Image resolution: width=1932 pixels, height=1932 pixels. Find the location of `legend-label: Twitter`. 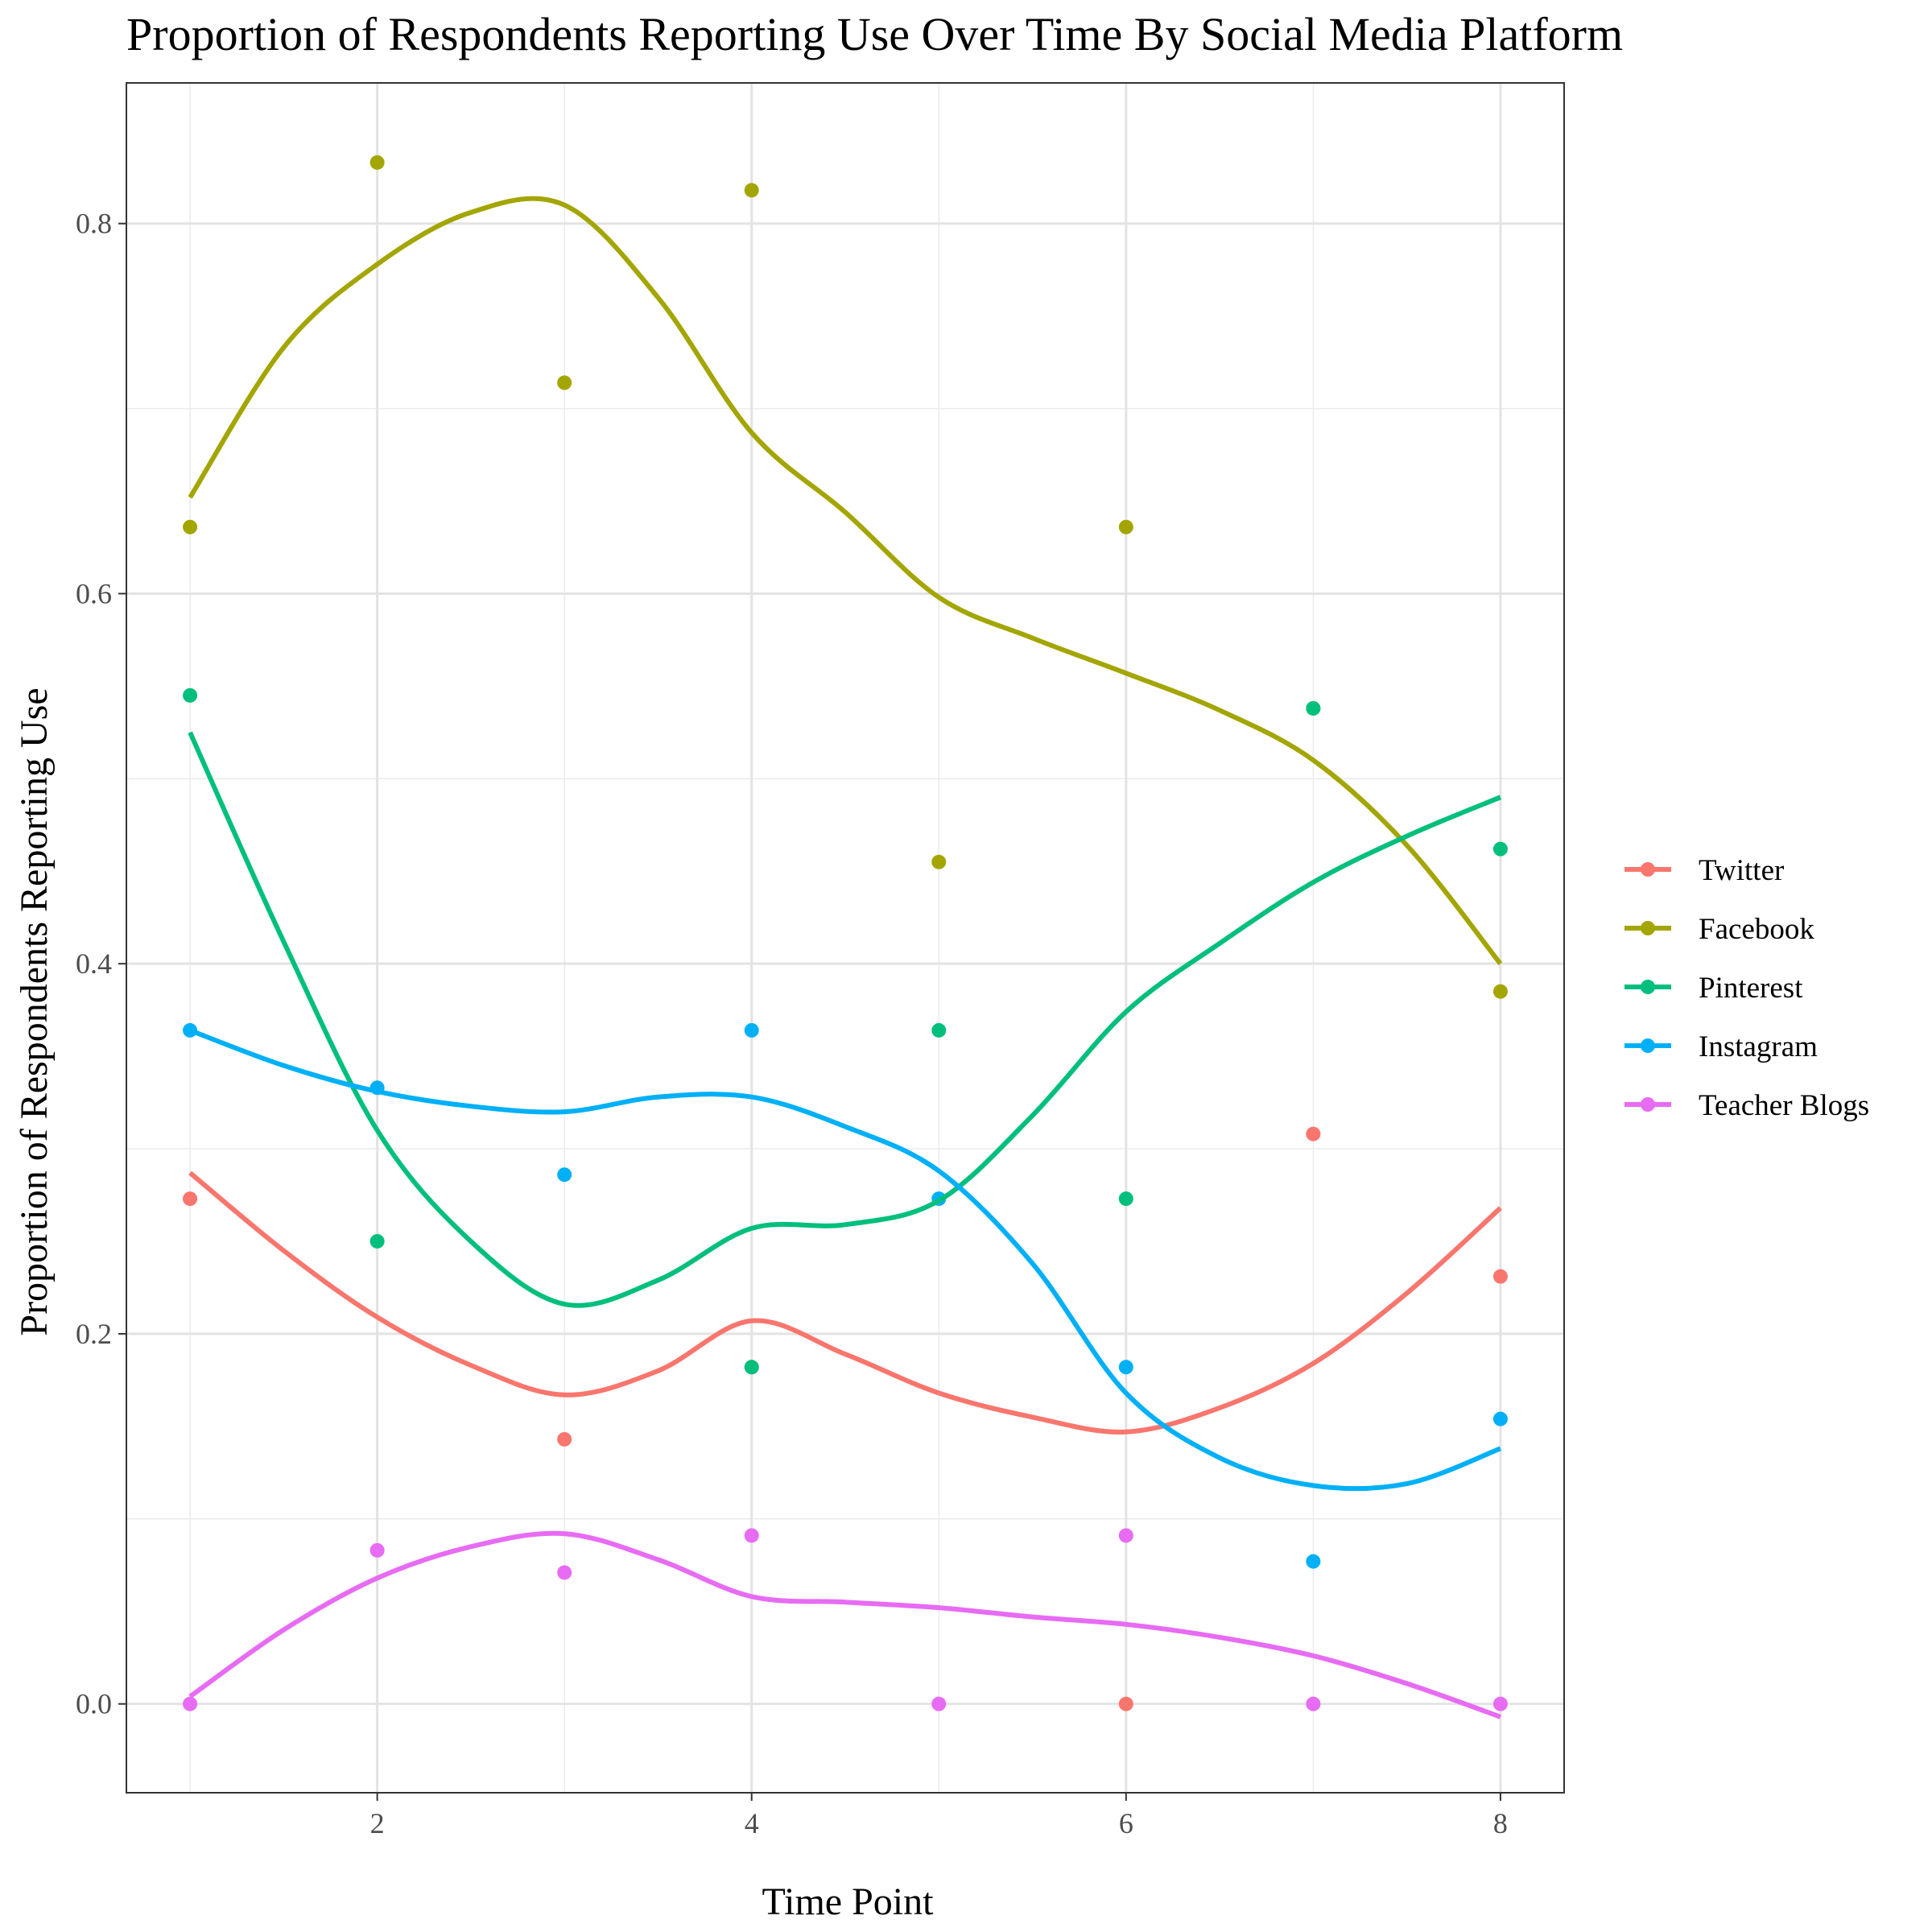

legend-label: Twitter is located at coordinates (1741, 870).